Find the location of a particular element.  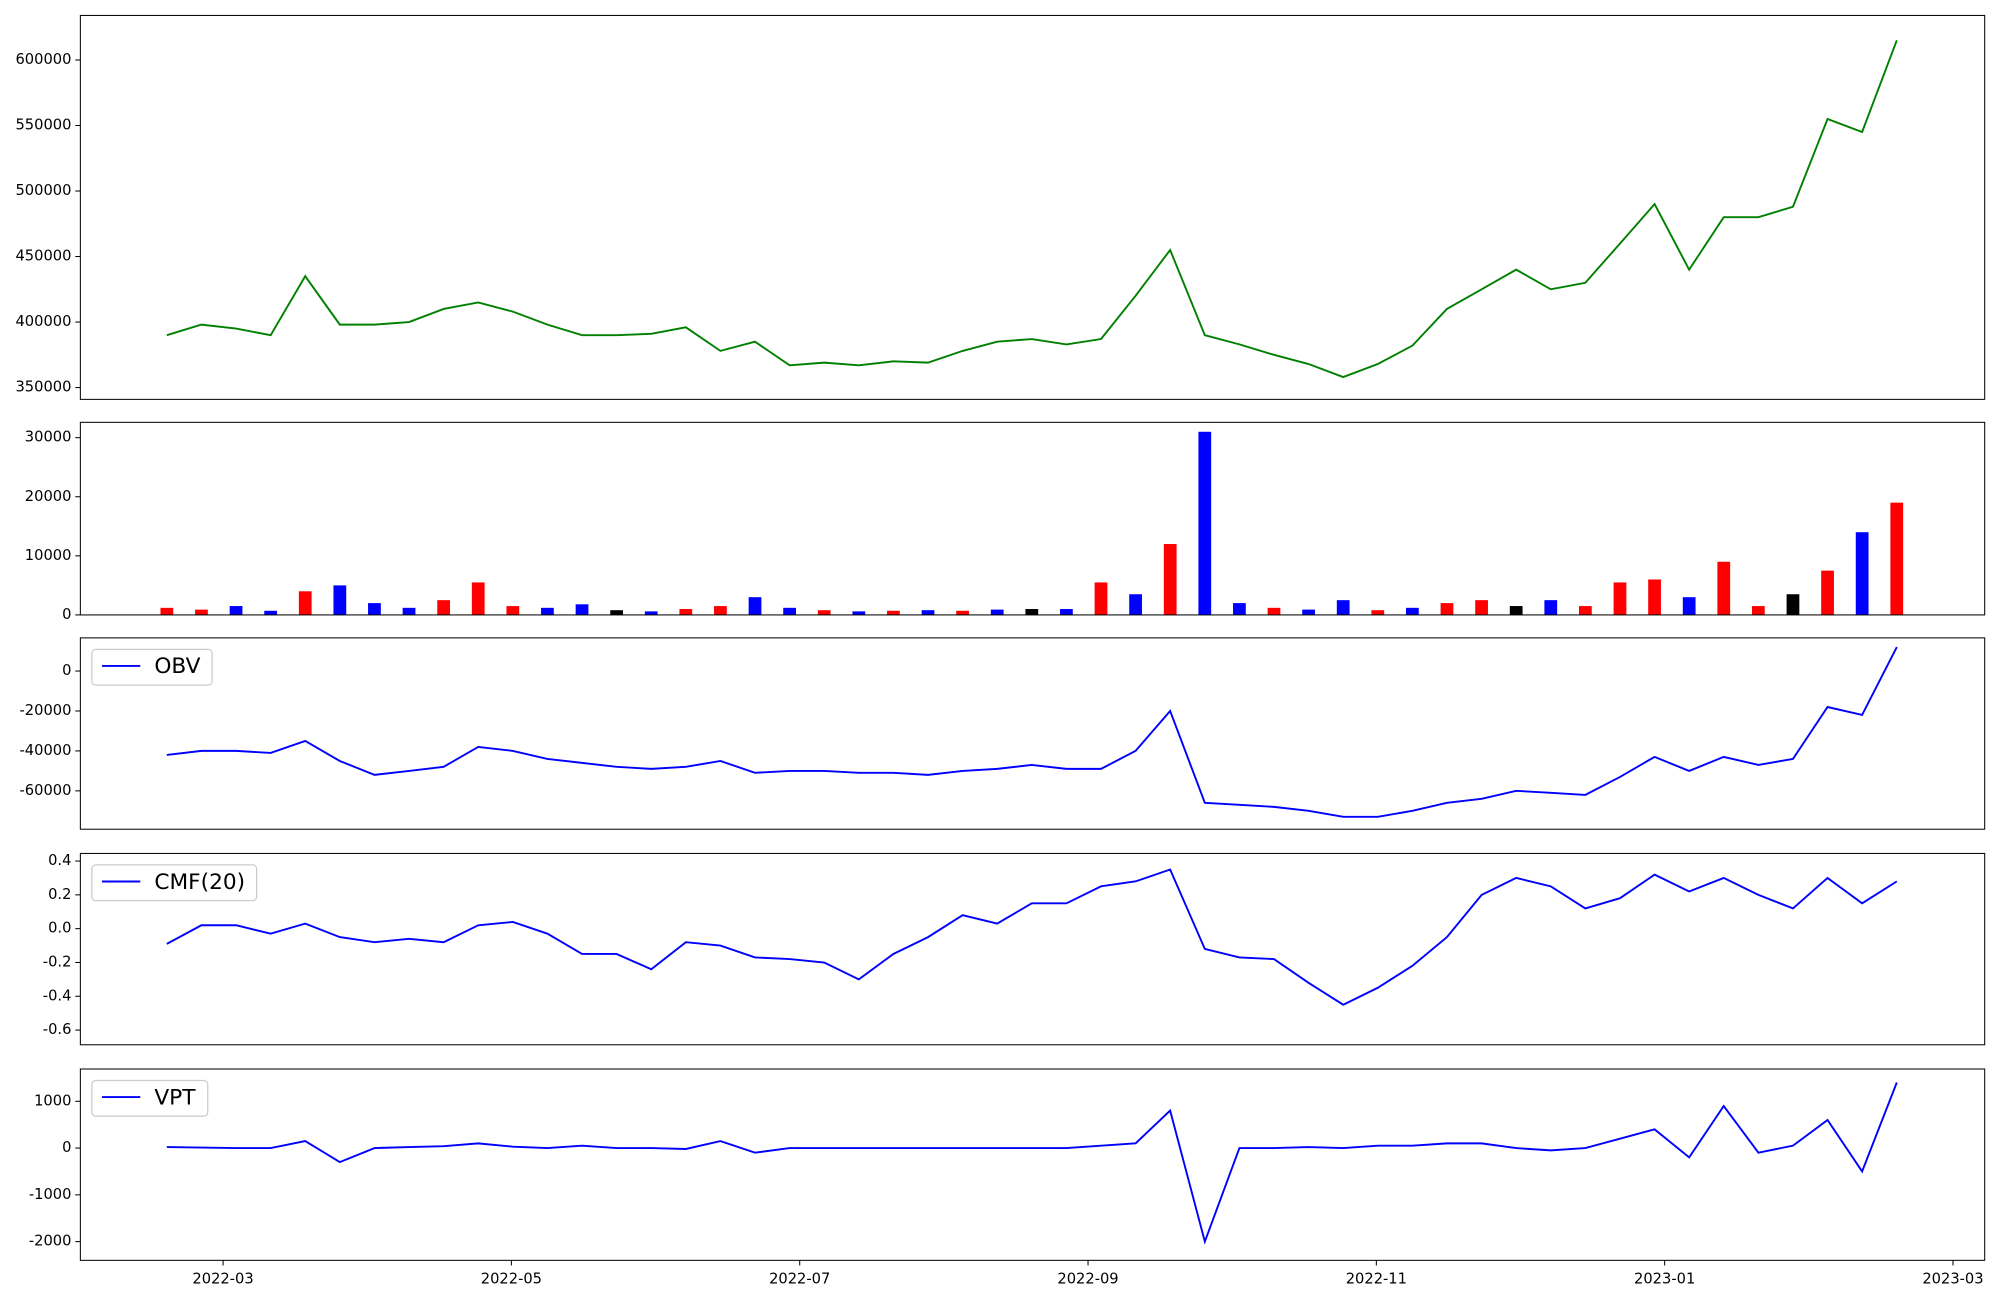

y-tick-label: 0.2 is located at coordinates (59, 894).